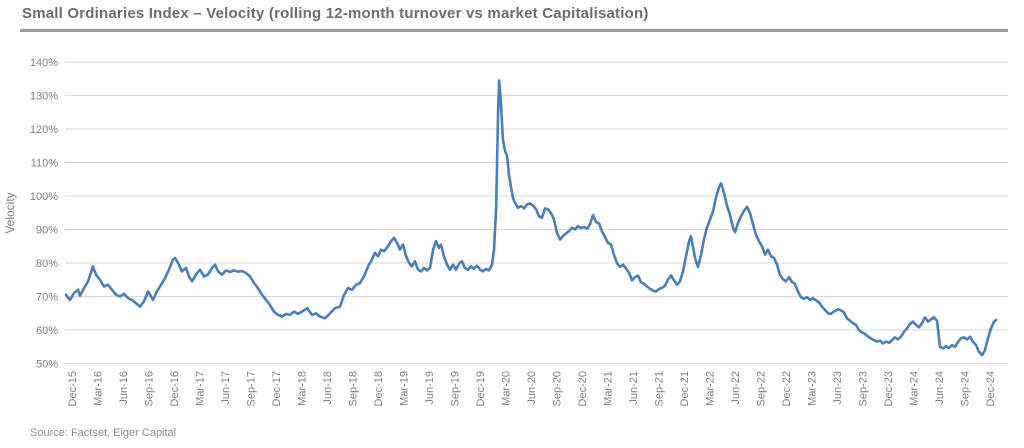  I want to click on x-tick-label: Jun-23, so click(838, 388).